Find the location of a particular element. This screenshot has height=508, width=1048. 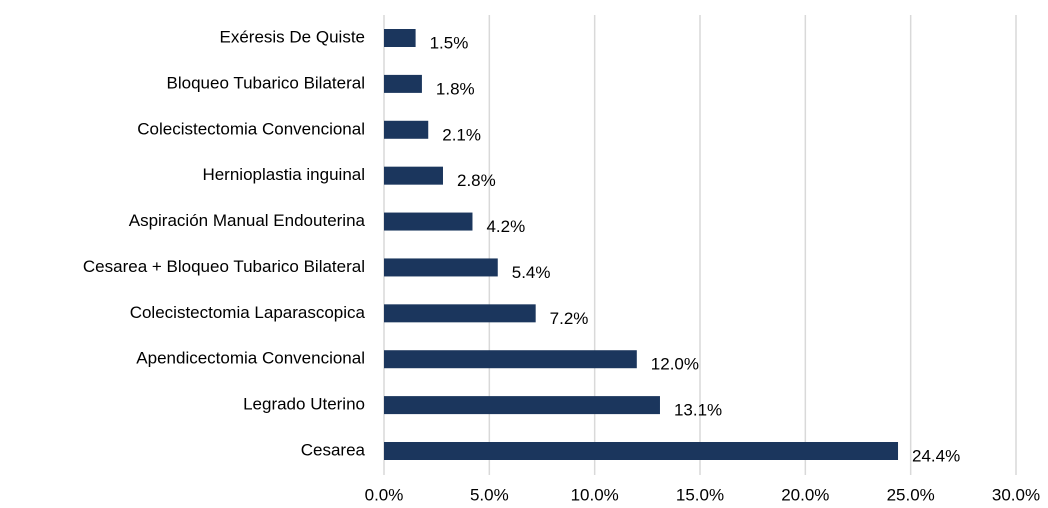

data-label: 1.5% is located at coordinates (449, 42).